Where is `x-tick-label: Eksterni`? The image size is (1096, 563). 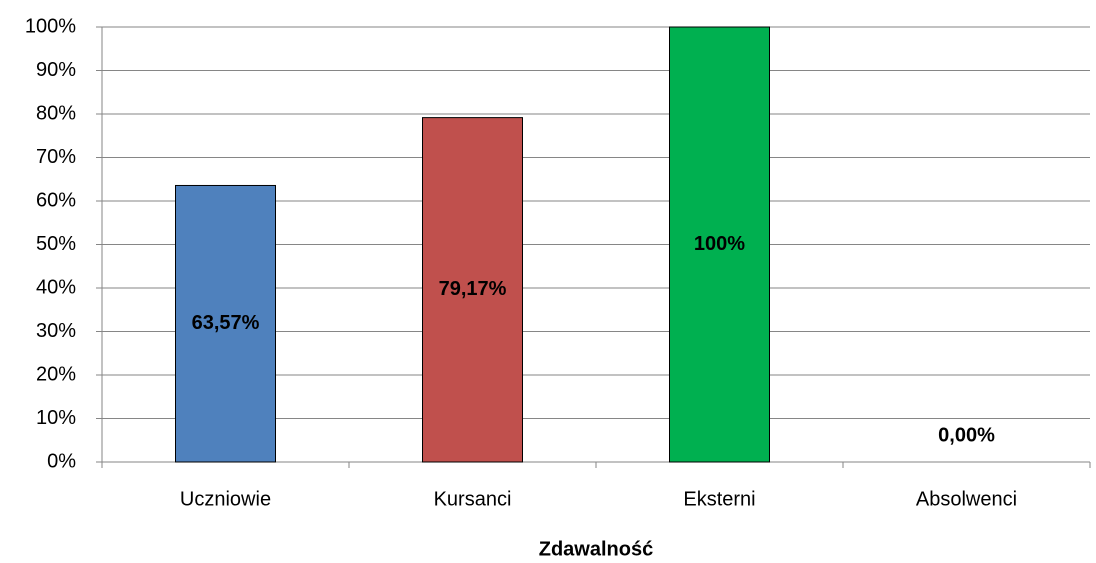 x-tick-label: Eksterni is located at coordinates (719, 499).